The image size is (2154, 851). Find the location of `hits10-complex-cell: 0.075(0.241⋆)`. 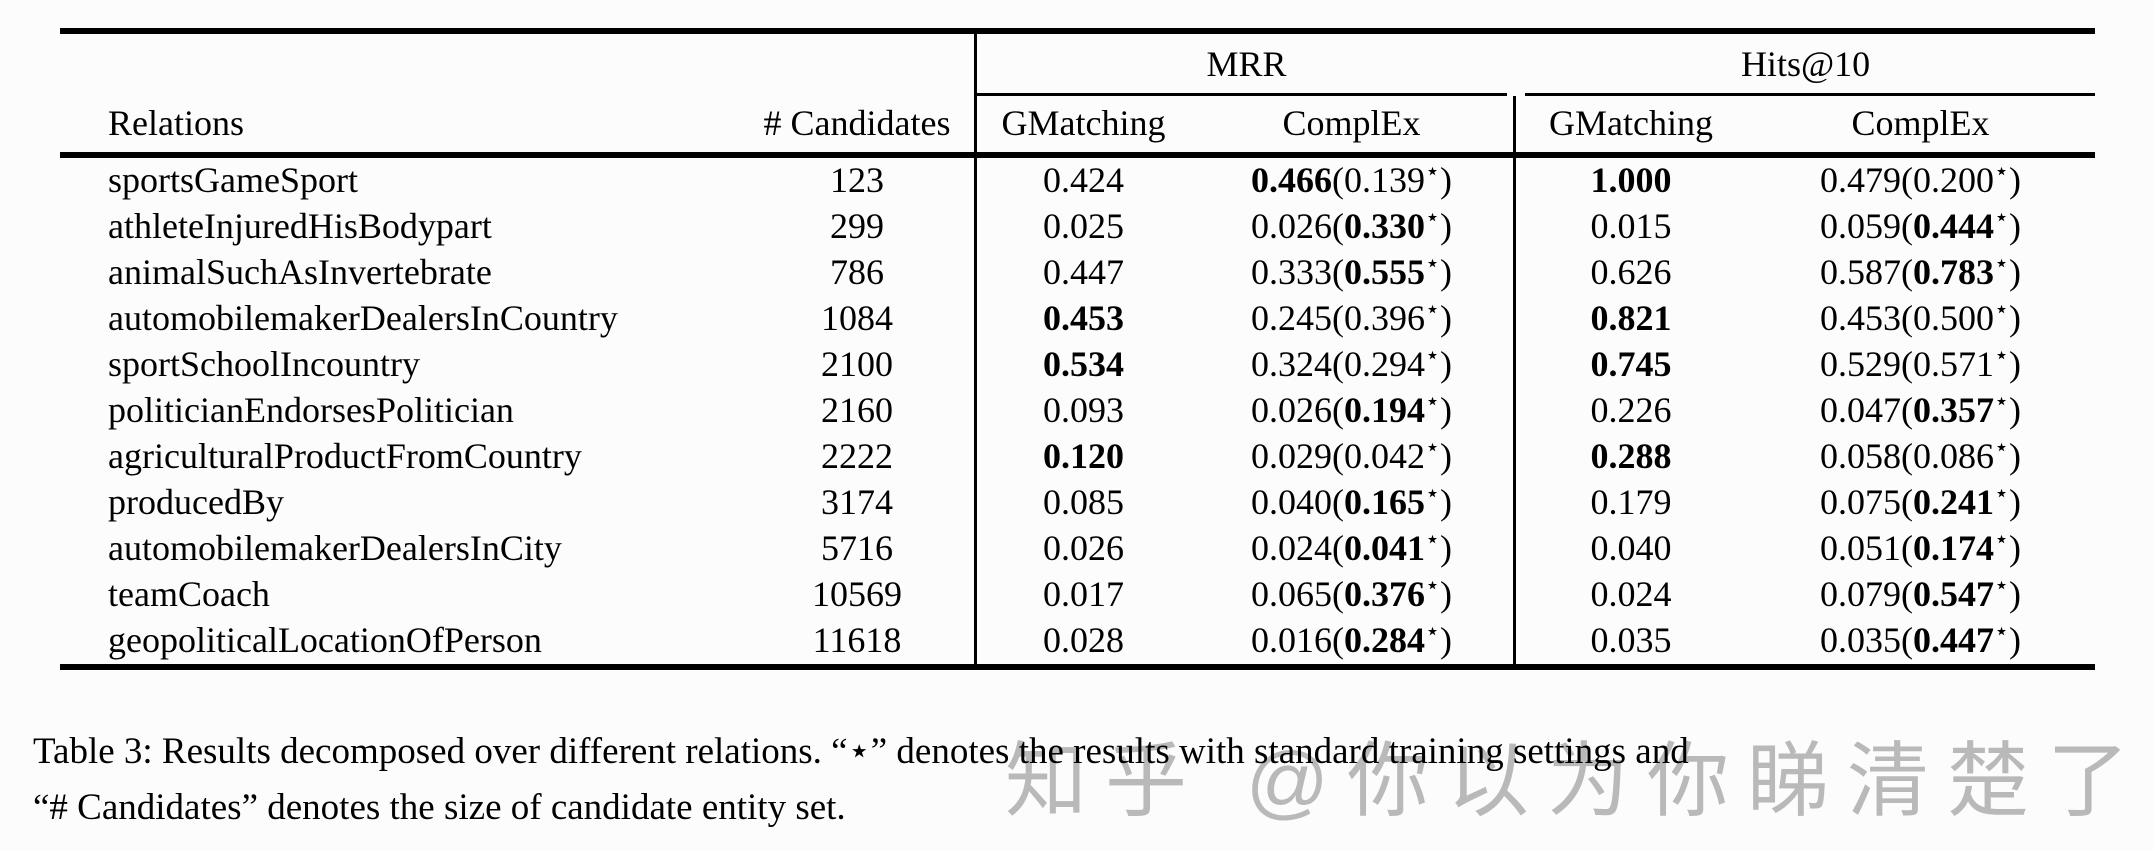

hits10-complex-cell: 0.075(0.241⋆) is located at coordinates (1921, 502).